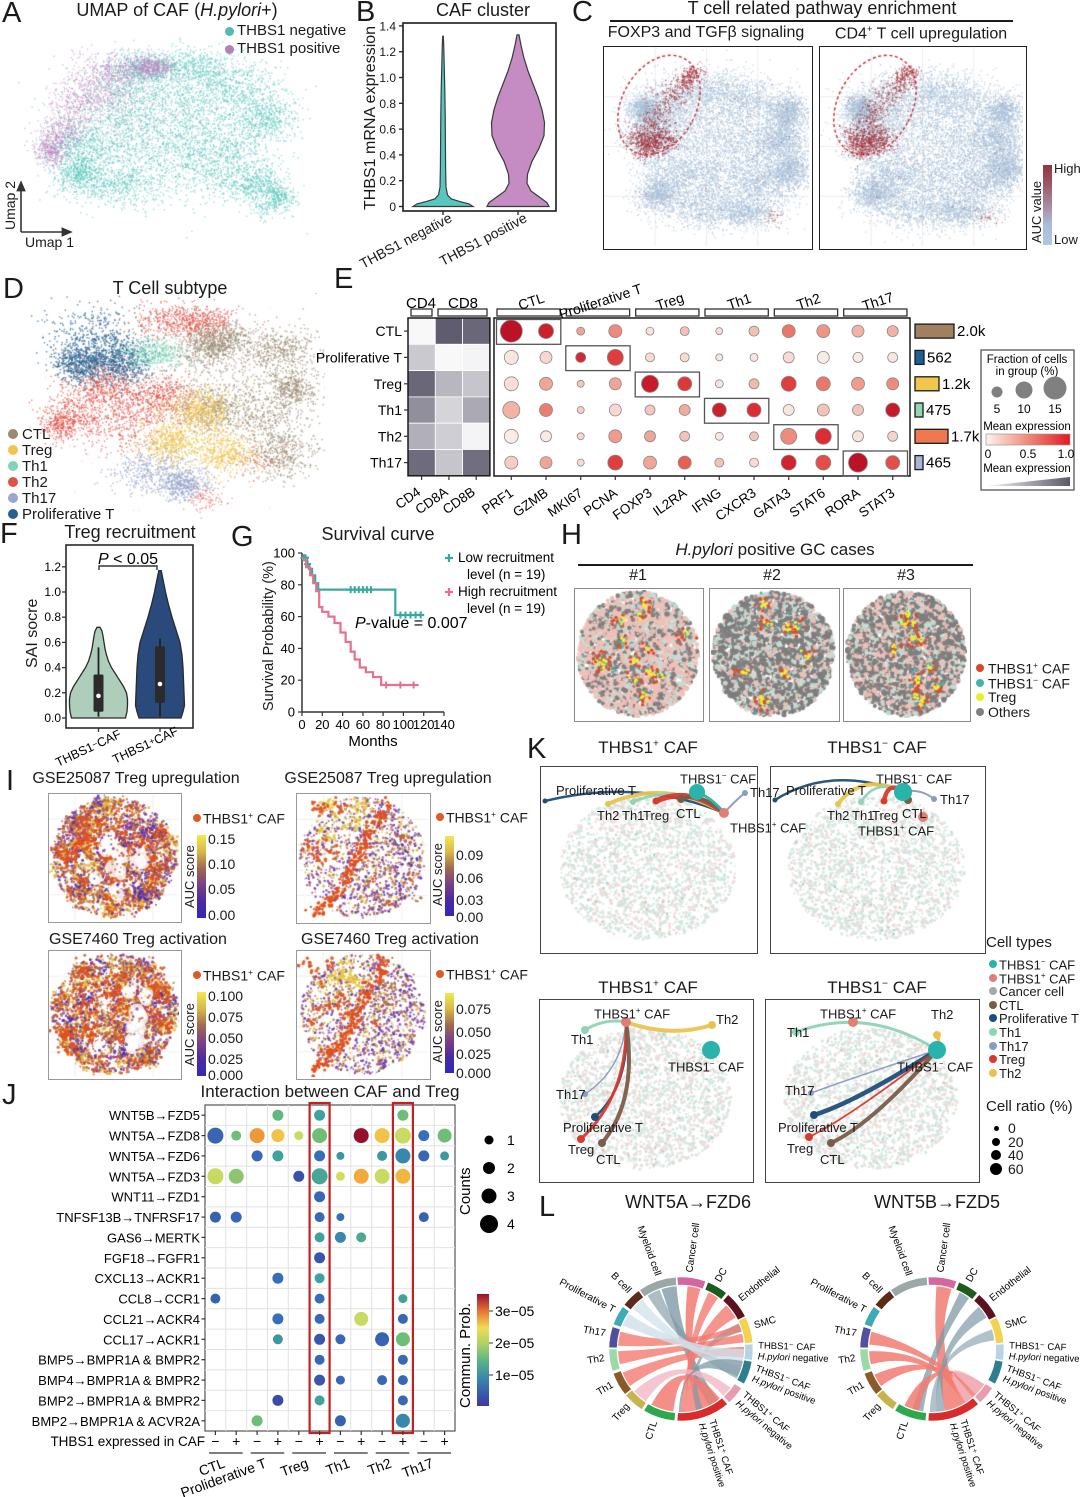  I want to click on svg-text: 1.4, so click(387, 26).